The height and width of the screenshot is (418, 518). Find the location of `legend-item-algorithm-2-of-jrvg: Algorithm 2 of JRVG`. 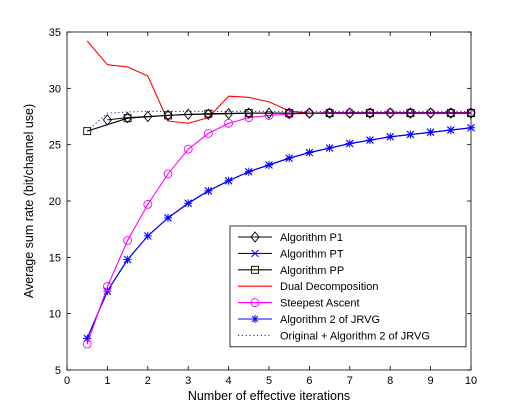

legend-item-algorithm-2-of-jrvg: Algorithm 2 of JRVG is located at coordinates (309, 320).